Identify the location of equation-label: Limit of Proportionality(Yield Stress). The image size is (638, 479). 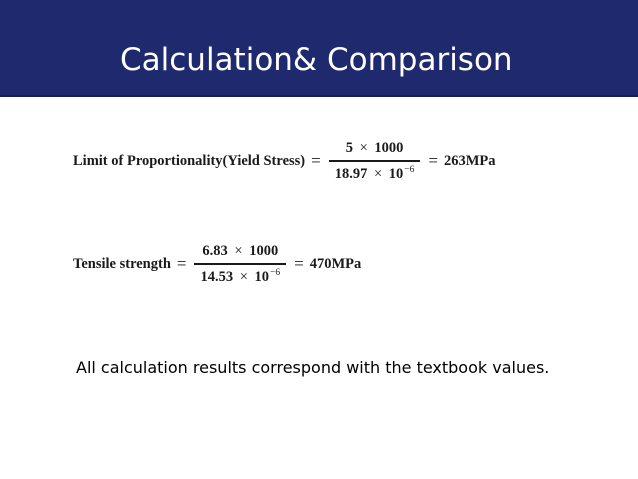
(189, 160).